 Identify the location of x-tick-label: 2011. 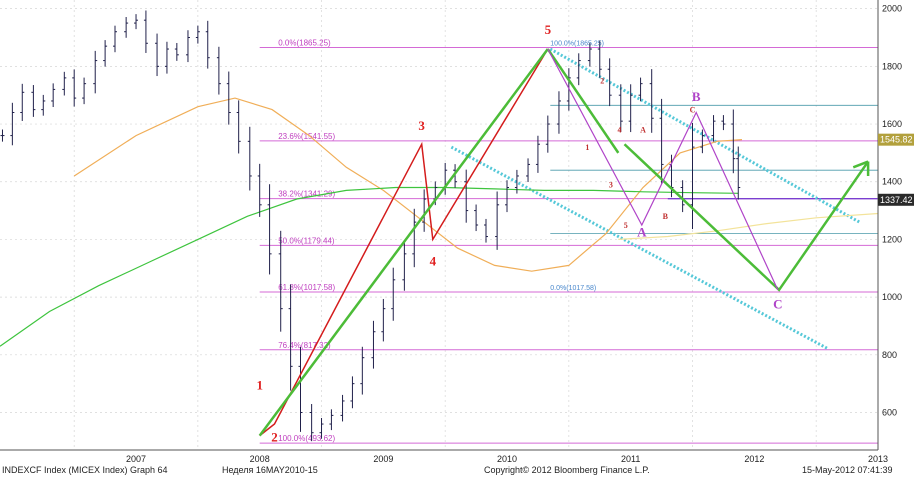
(630, 459).